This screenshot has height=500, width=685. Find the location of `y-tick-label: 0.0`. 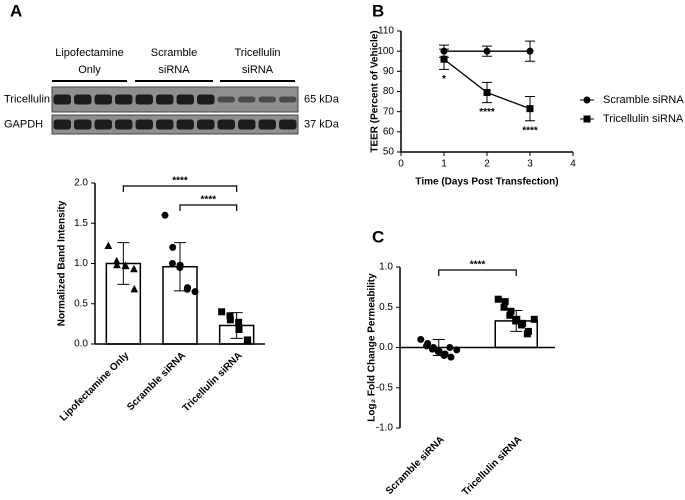

y-tick-label: 0.0 is located at coordinates (386, 347).